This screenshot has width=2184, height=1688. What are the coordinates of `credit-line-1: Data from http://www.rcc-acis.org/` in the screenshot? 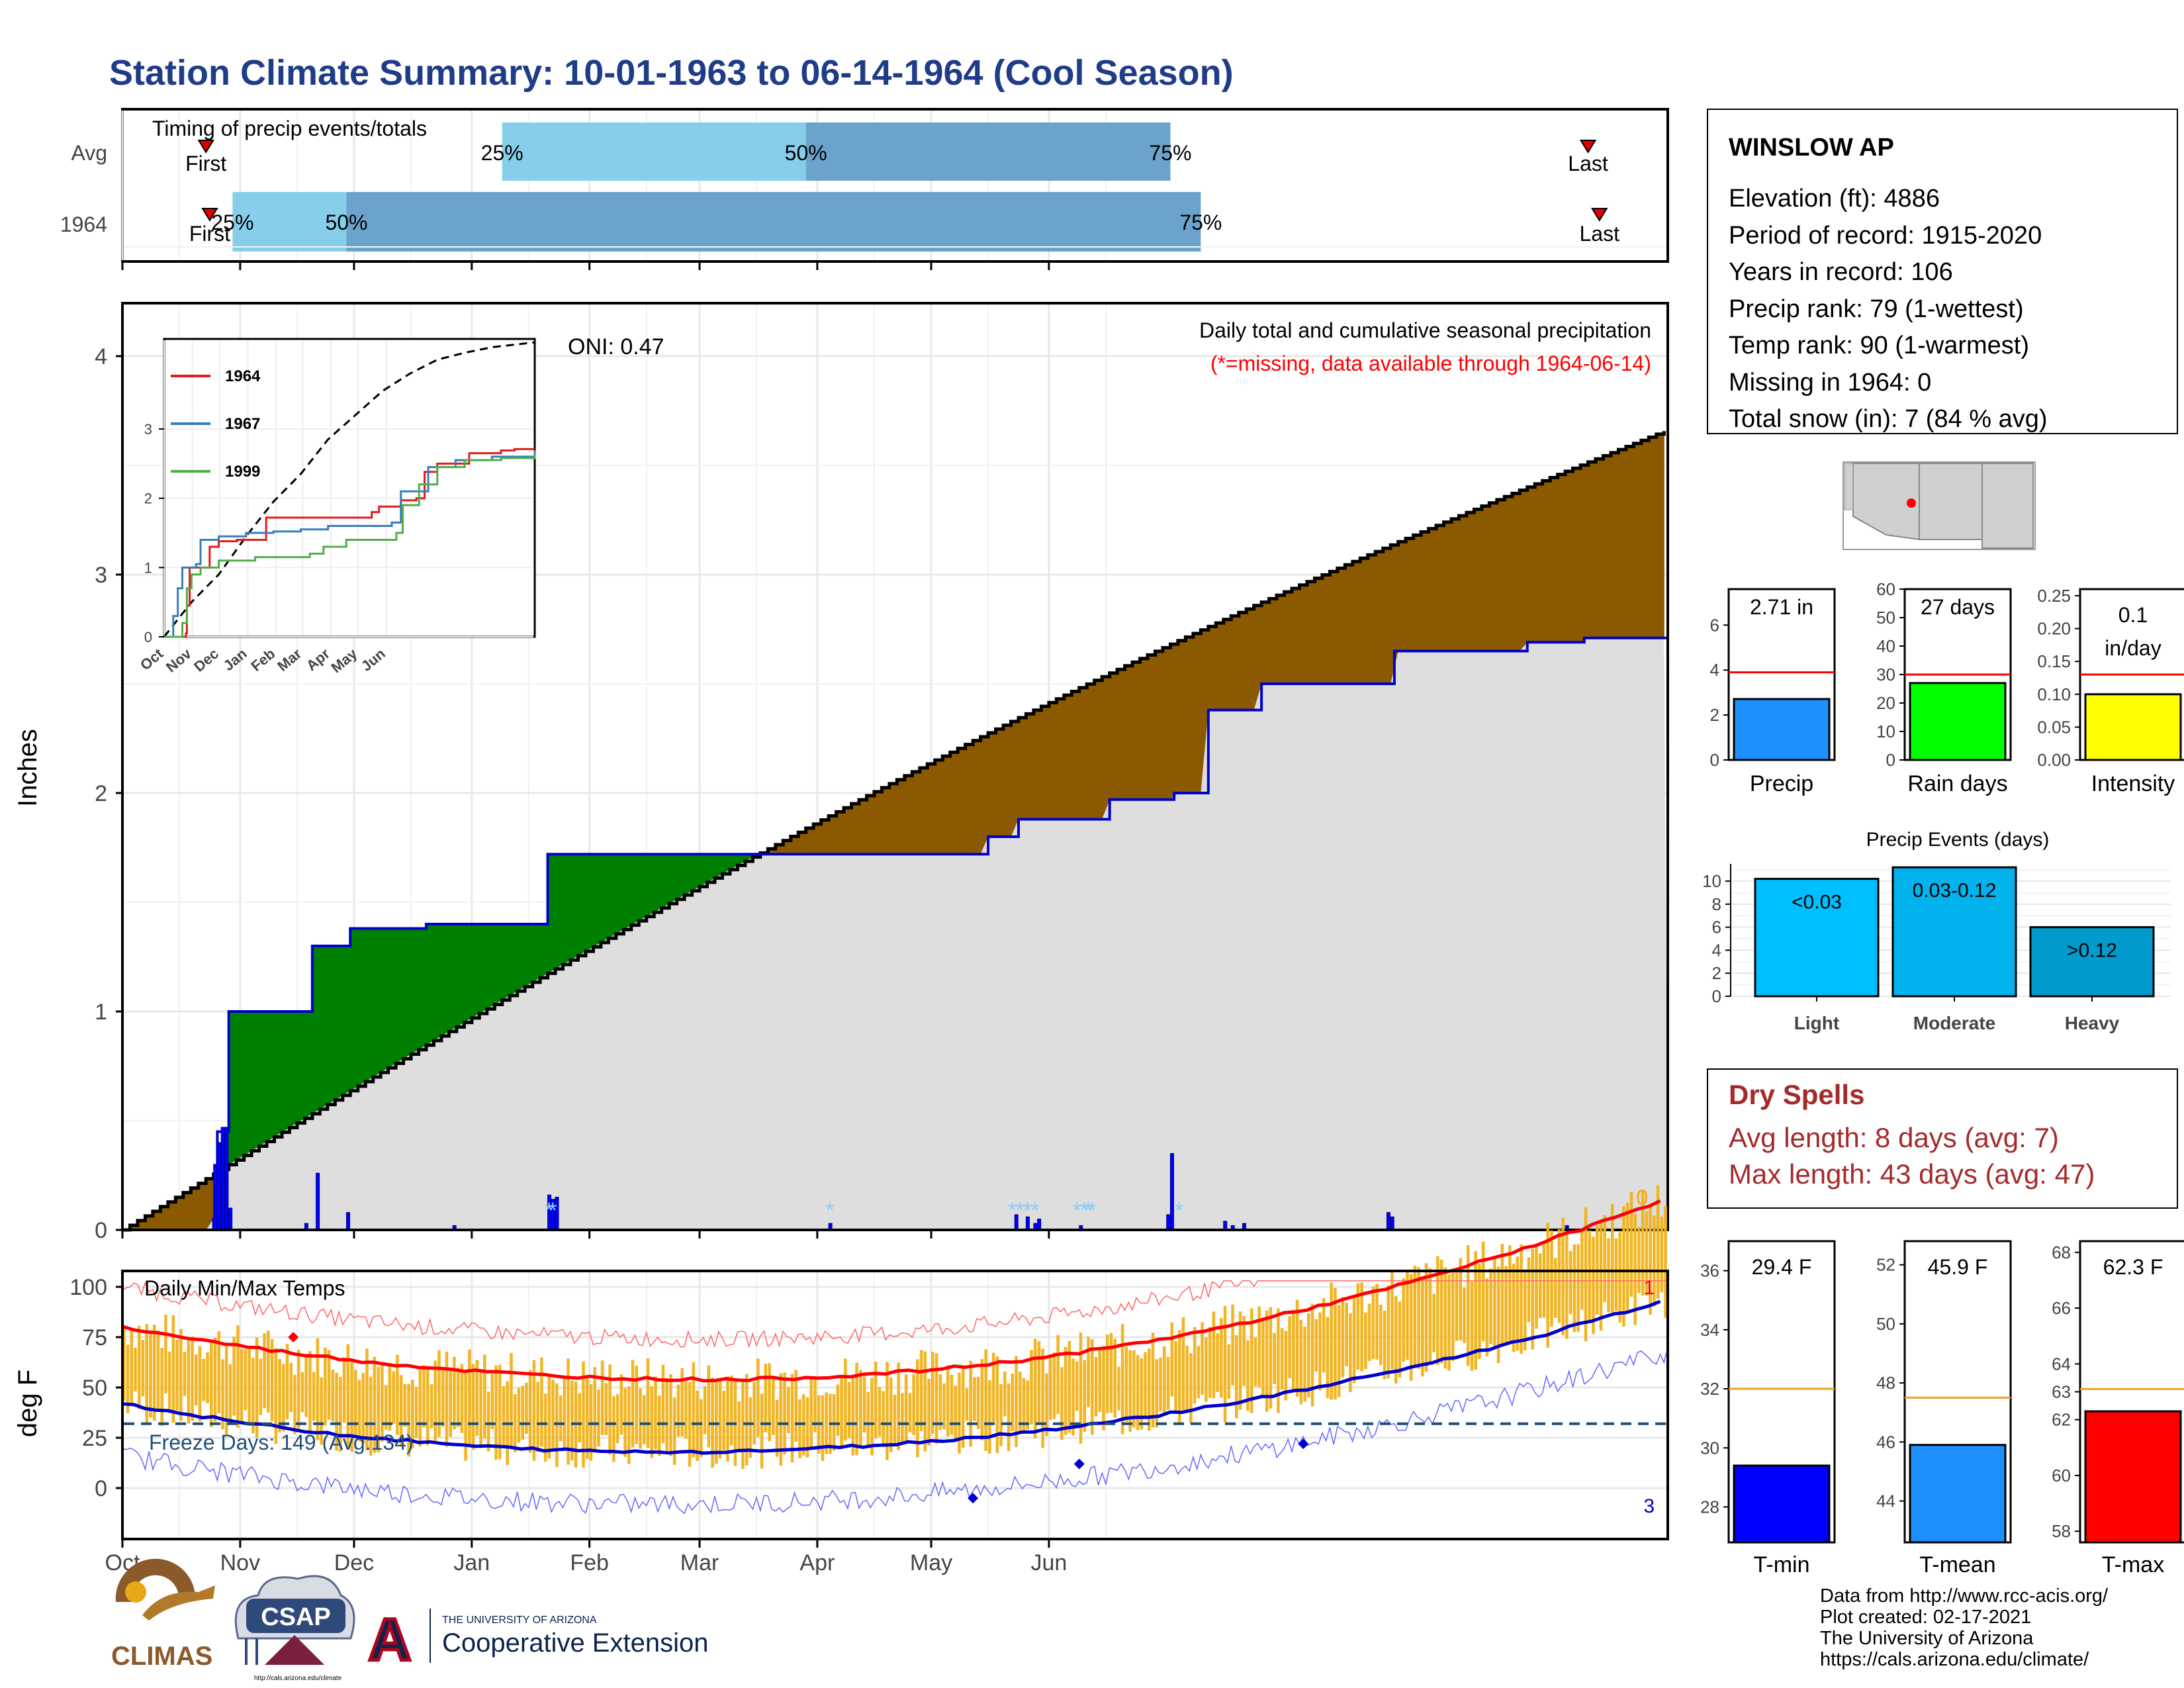 It's located at (1965, 1596).